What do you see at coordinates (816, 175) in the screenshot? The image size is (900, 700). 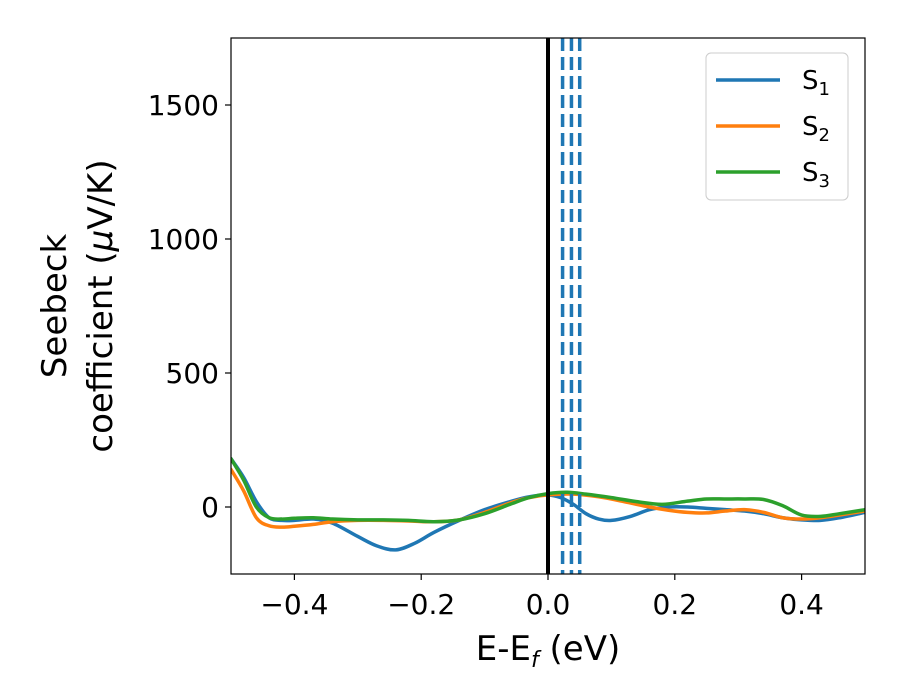 I see `legend-label-s3: S3` at bounding box center [816, 175].